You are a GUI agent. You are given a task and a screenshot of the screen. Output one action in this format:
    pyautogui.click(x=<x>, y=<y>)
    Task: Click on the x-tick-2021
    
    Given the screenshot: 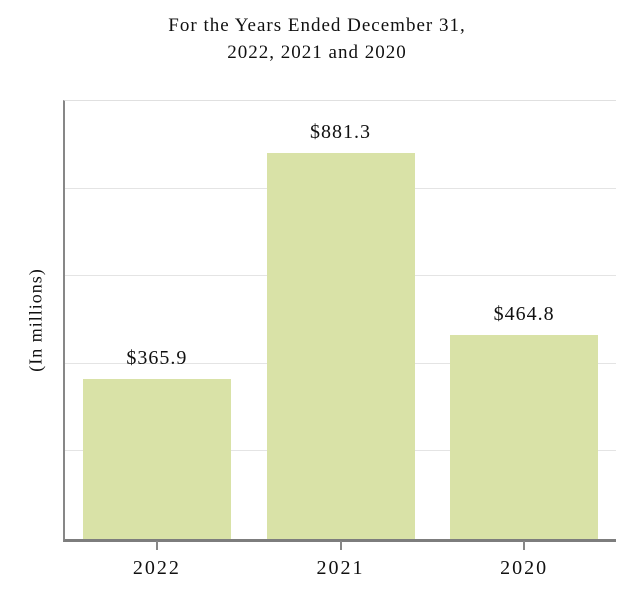 What is the action you would take?
    pyautogui.click(x=340, y=545)
    